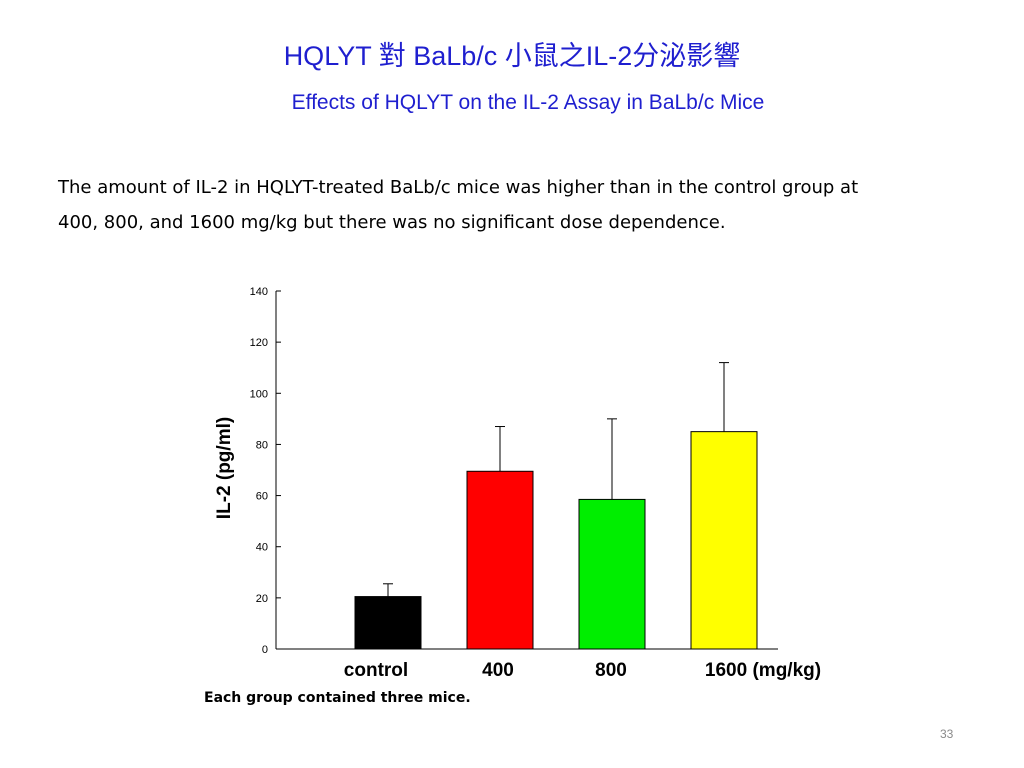 The width and height of the screenshot is (1024, 768). What do you see at coordinates (224, 468) in the screenshot?
I see `y-axis-label: IL-2 (pg/ml)` at bounding box center [224, 468].